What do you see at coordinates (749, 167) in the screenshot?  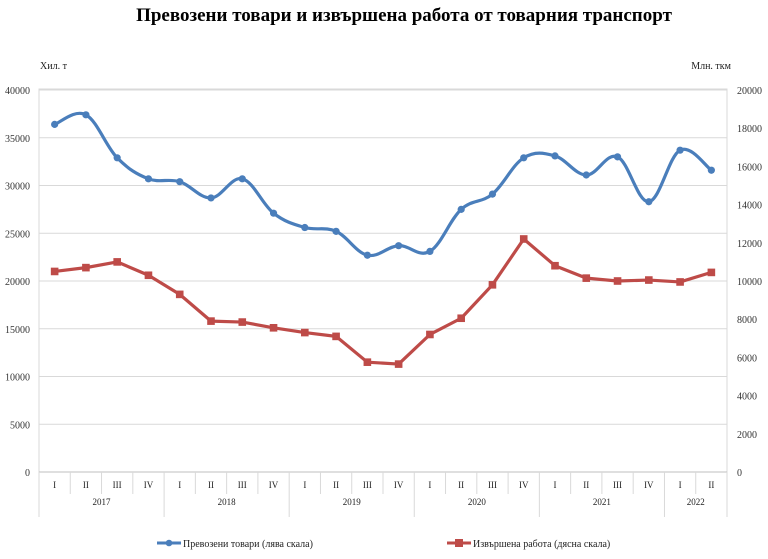 I see `right-tick-label: 16000` at bounding box center [749, 167].